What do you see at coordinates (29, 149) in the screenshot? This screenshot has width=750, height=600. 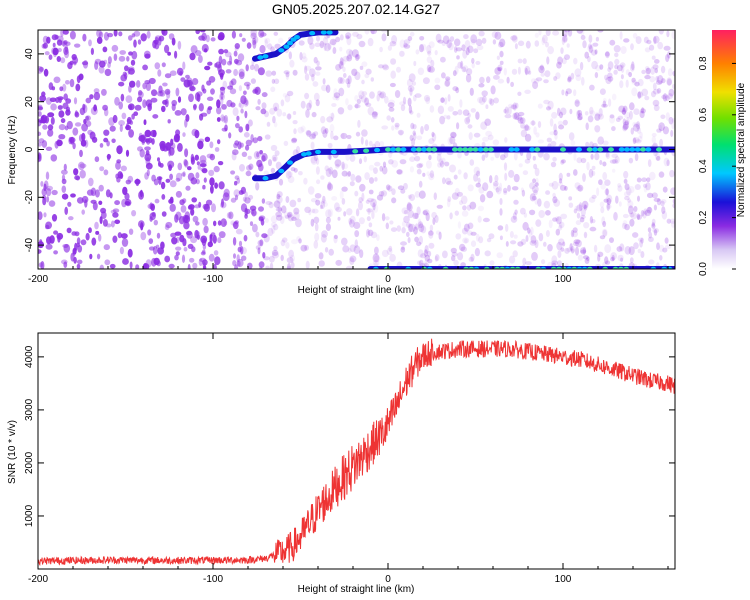 I see `y-tick-label: 0` at bounding box center [29, 149].